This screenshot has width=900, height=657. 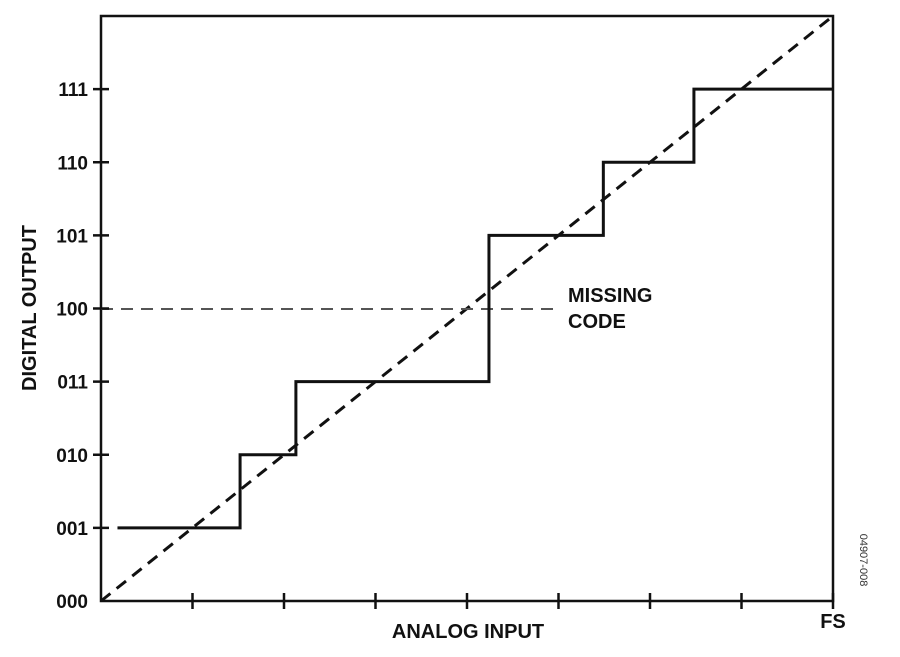 I want to click on y-tick-label: 000, so click(x=72, y=602).